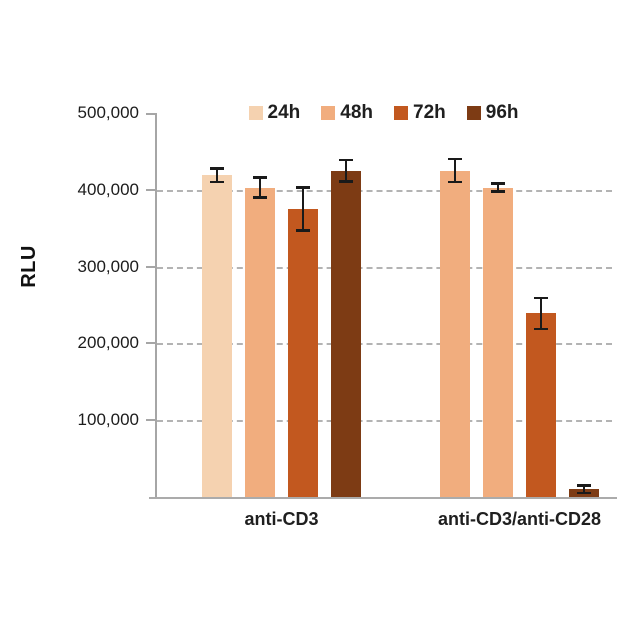 This screenshot has width=640, height=627. Describe the element at coordinates (429, 112) in the screenshot. I see `legend-label: 72h` at that location.